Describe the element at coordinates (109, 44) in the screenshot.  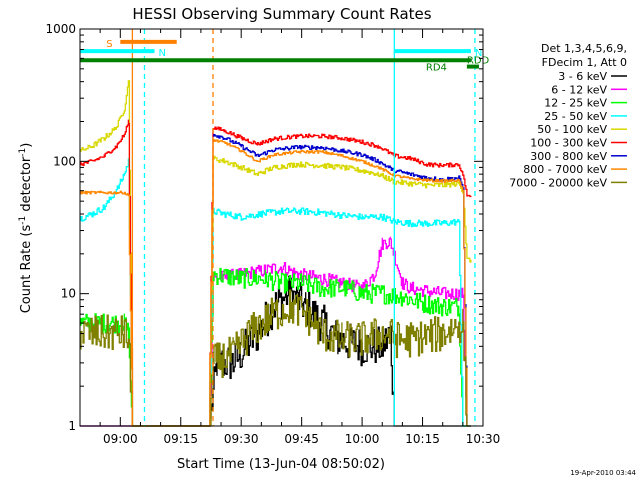
I see `flag-label-1: S` at that location.